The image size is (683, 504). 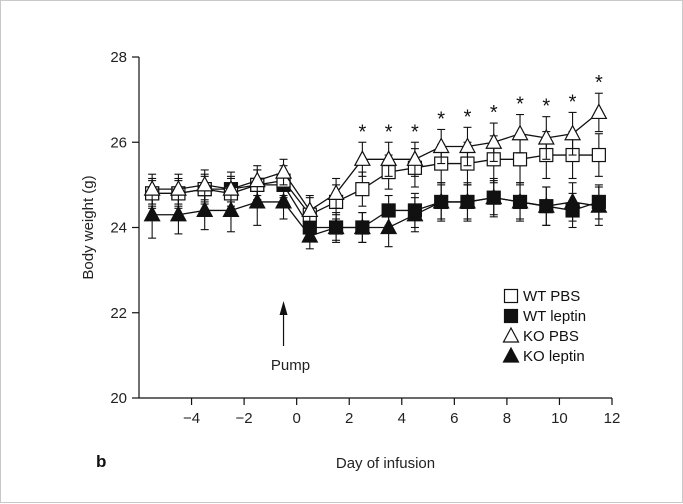 What do you see at coordinates (554, 316) in the screenshot?
I see `legend-label: WT leptin` at bounding box center [554, 316].